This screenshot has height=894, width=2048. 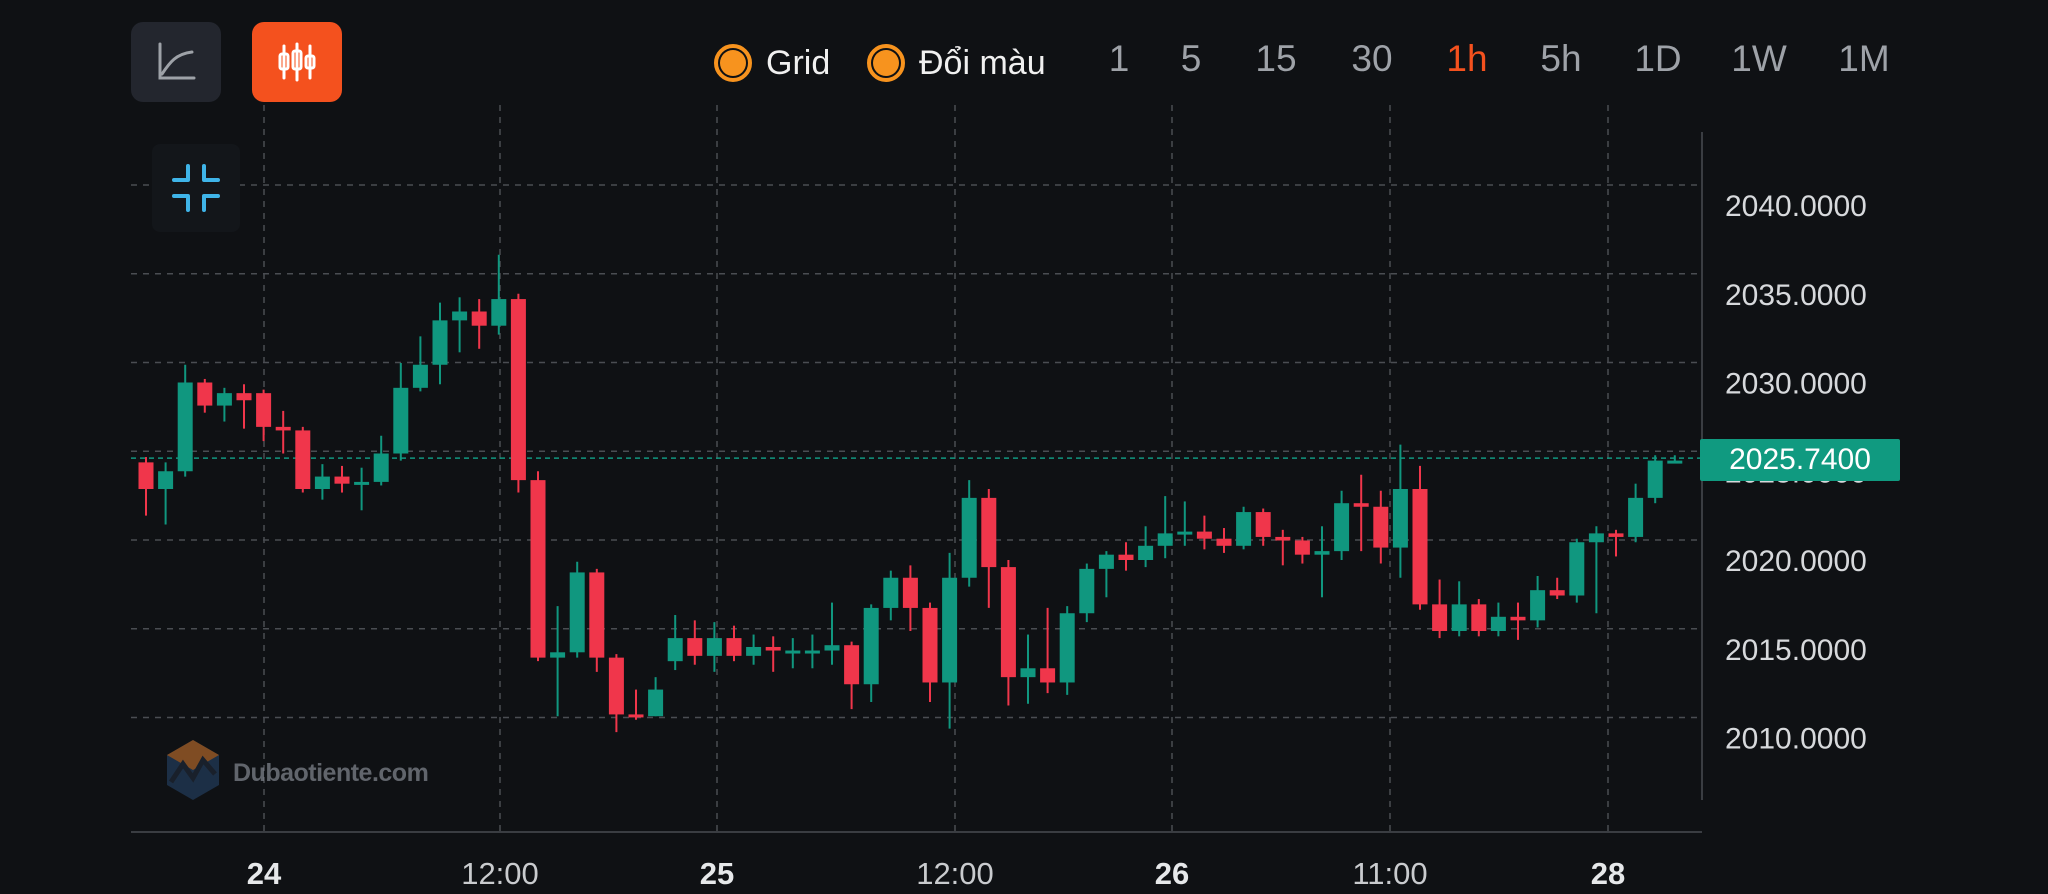 What do you see at coordinates (886, 63) in the screenshot?
I see `color-radio-icon` at bounding box center [886, 63].